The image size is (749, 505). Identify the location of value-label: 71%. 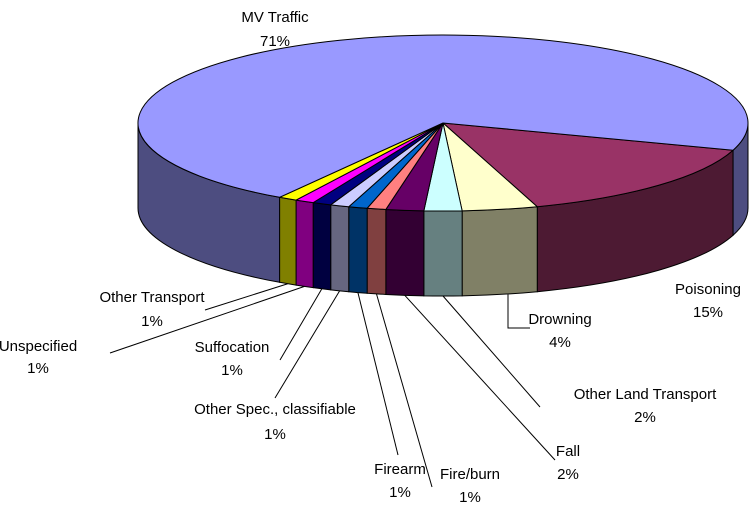
(275, 41).